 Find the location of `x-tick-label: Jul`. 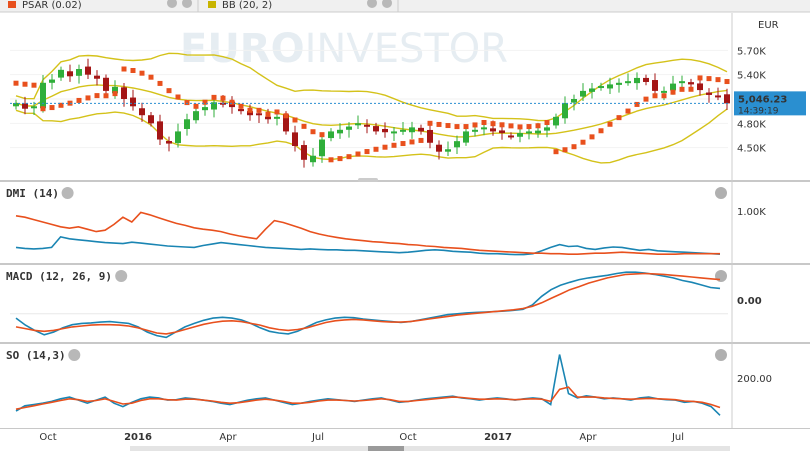

x-tick-label: Jul is located at coordinates (677, 437).